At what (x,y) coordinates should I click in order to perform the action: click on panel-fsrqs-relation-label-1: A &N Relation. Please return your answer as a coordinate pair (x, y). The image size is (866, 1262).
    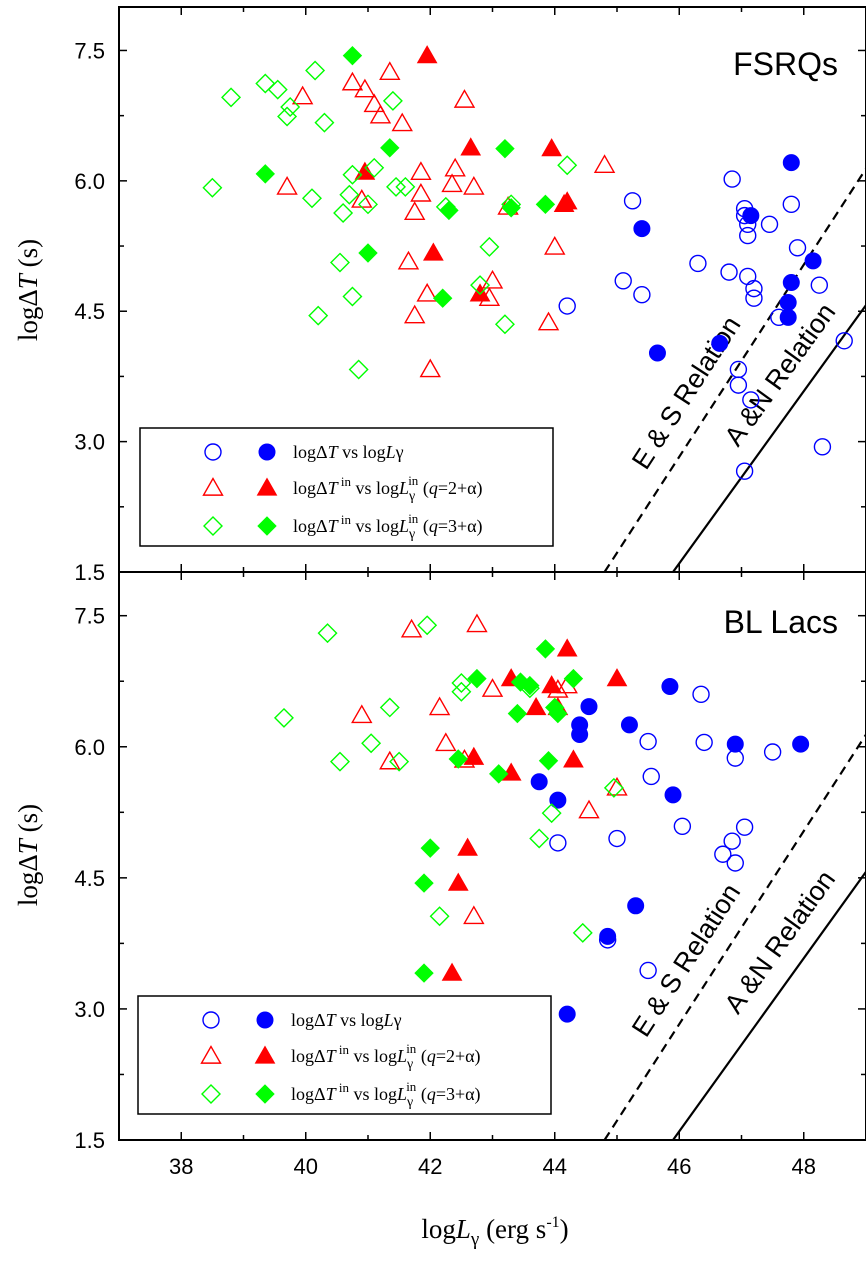
    Looking at the image, I should click on (780, 375).